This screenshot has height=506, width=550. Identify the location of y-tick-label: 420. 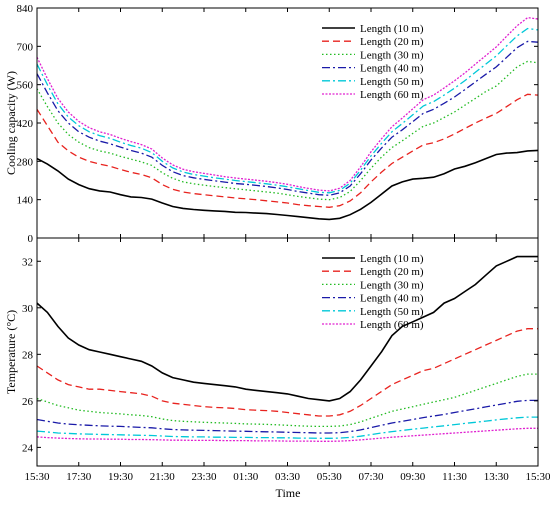
(25, 124).